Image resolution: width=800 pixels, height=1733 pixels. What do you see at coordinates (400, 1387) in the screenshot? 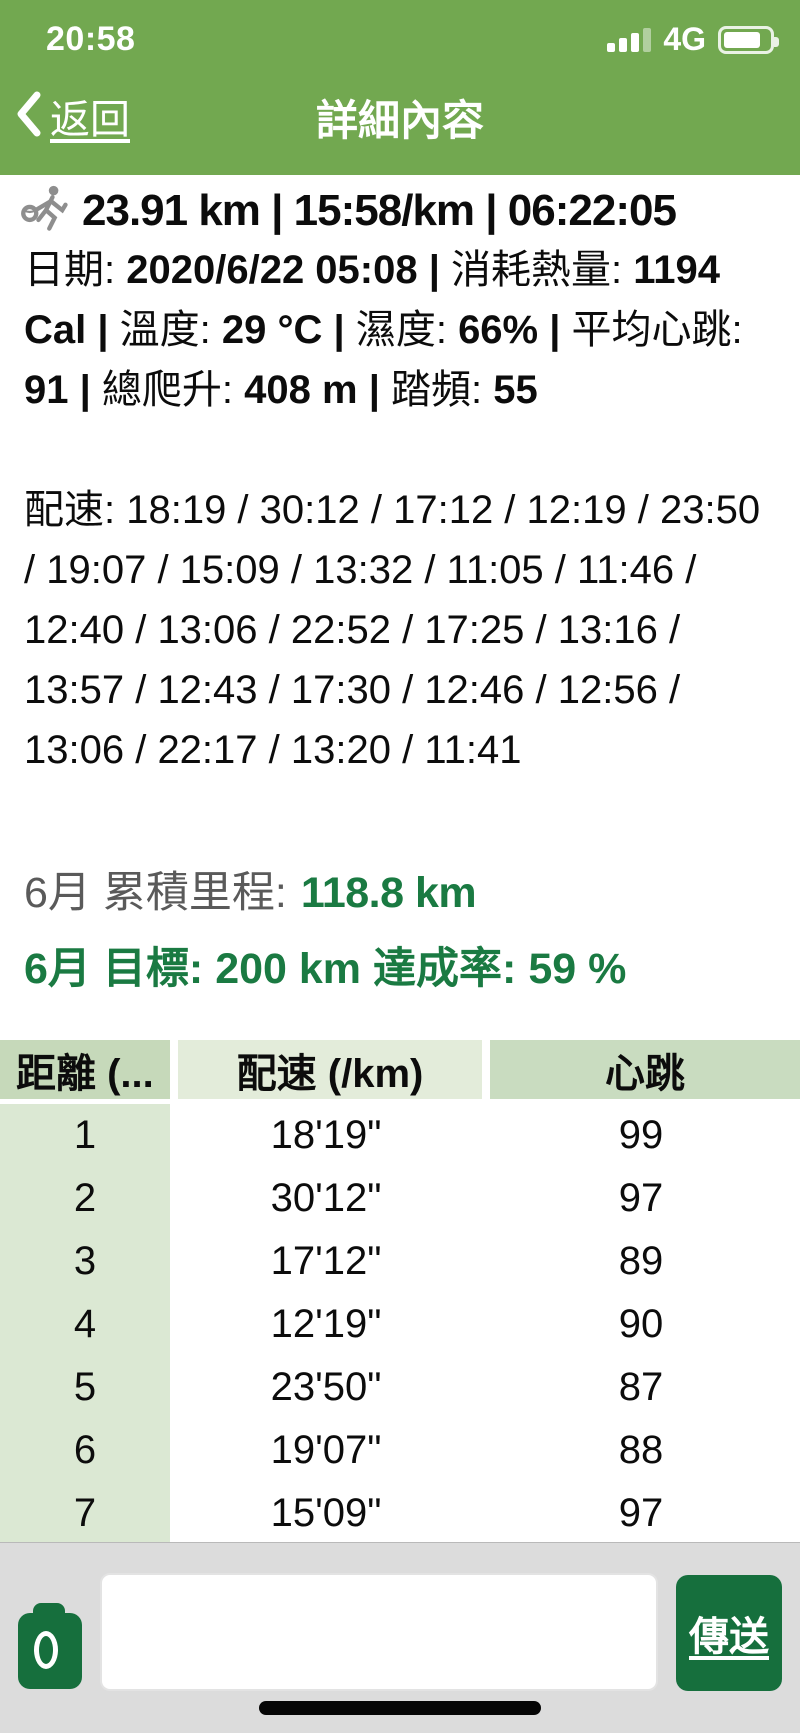
I see `table-row: 5 23'50" 87` at bounding box center [400, 1387].